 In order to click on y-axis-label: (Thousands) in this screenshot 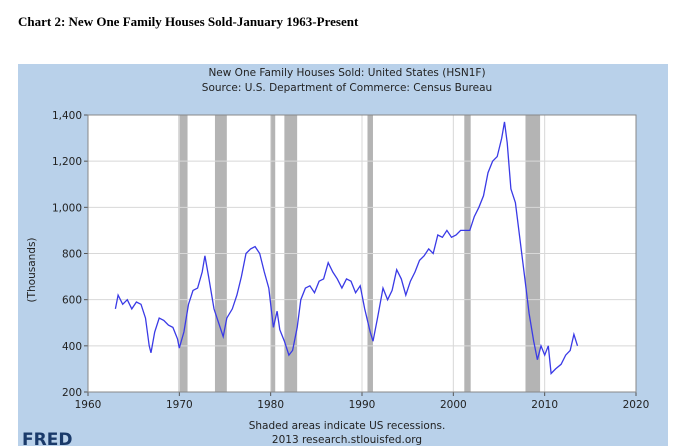, I will do `click(32, 269)`.